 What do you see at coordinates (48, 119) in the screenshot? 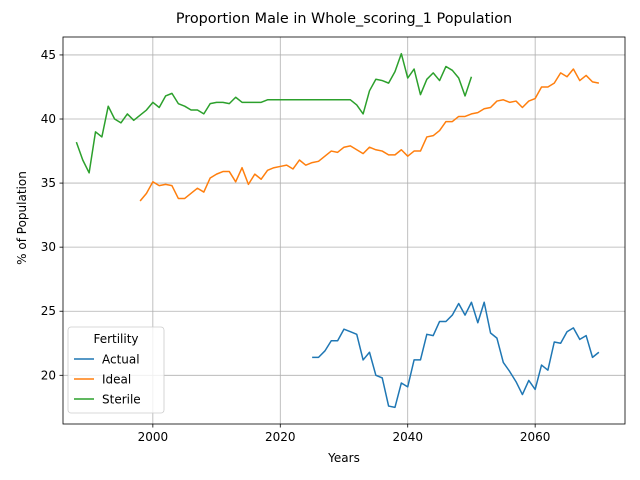
I see `y-tick-label: 40` at bounding box center [48, 119].